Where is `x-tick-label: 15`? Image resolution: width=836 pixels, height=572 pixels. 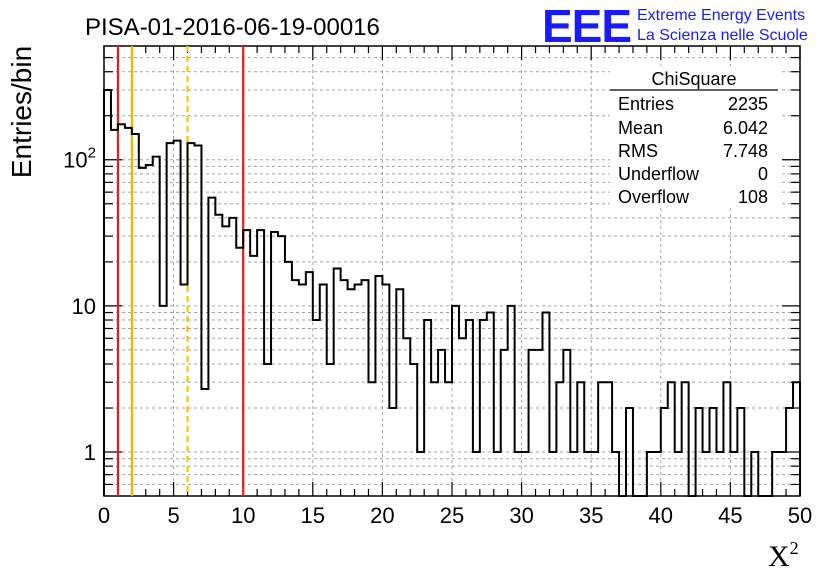
x-tick-label: 15 is located at coordinates (313, 515).